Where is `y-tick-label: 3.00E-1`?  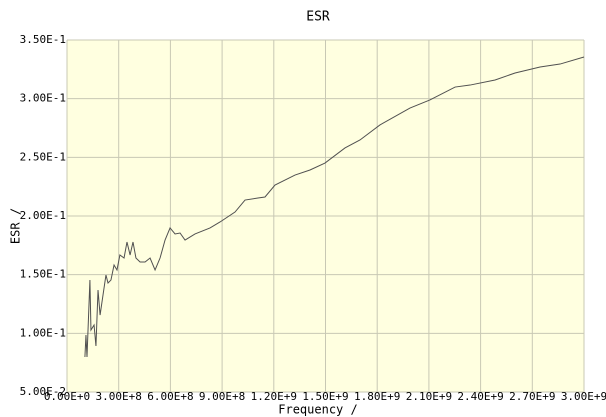
y-tick-label: 3.00E-1 is located at coordinates (43, 98).